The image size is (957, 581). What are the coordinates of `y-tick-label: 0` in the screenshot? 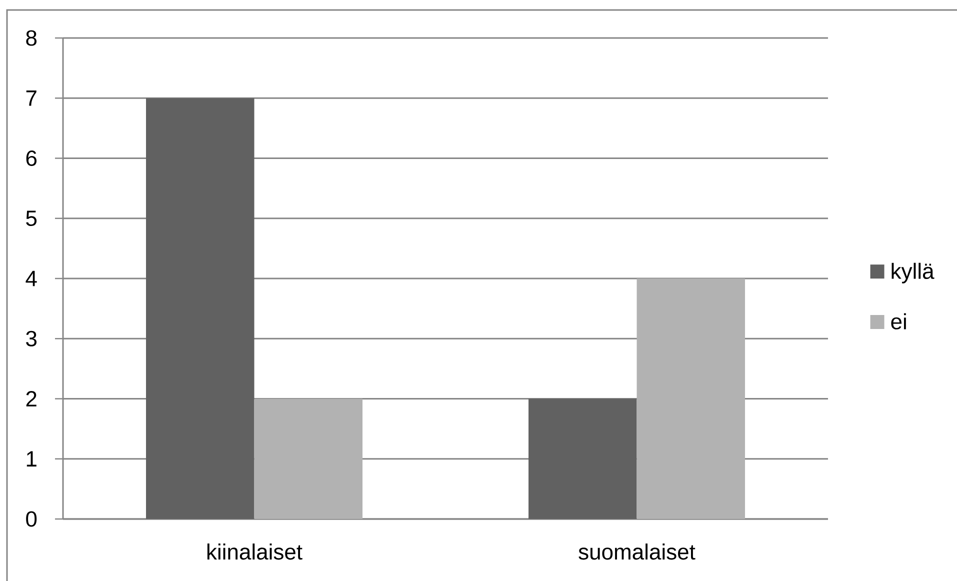 It's located at (31, 519).